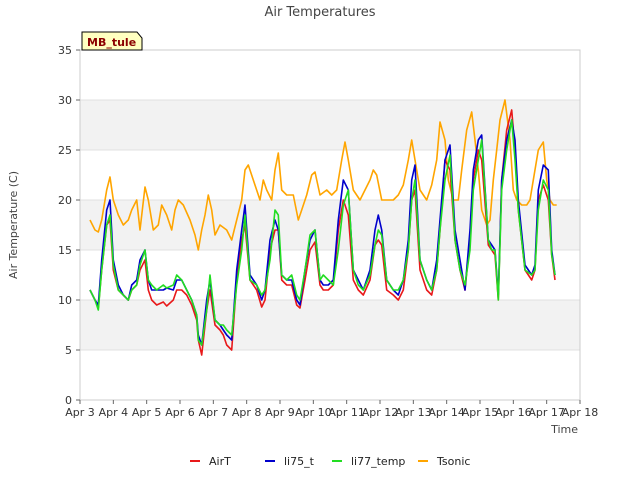 Image resolution: width=640 pixels, height=480 pixels. Describe the element at coordinates (65, 50) in the screenshot. I see `y-tick-label: 35` at that location.